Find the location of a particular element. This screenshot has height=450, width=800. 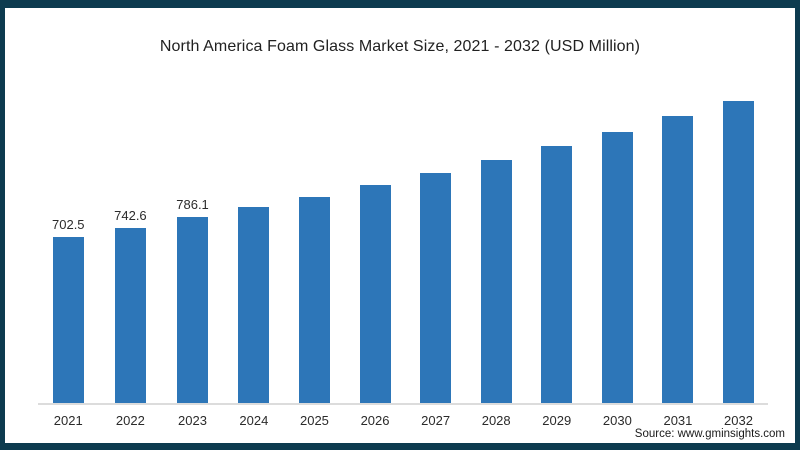

bar-column: 2030 is located at coordinates (617, 260).